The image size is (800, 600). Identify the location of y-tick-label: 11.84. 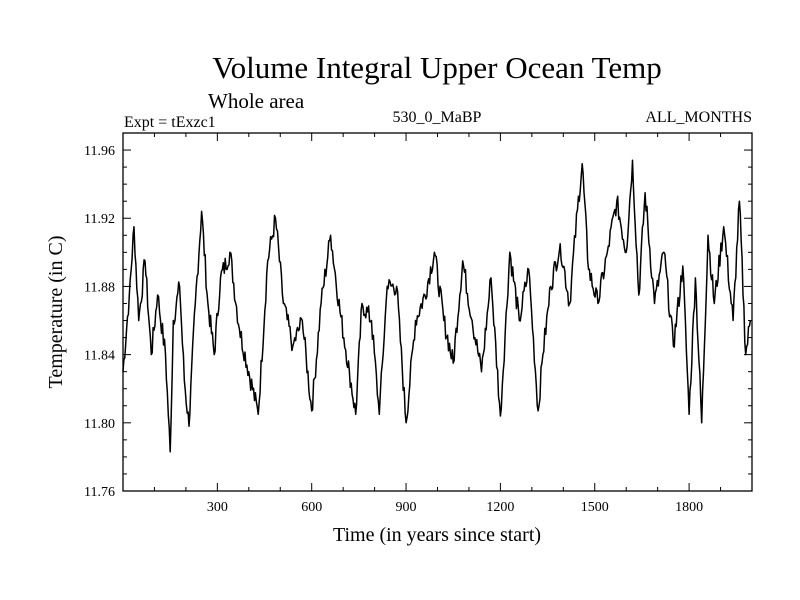
(99, 356).